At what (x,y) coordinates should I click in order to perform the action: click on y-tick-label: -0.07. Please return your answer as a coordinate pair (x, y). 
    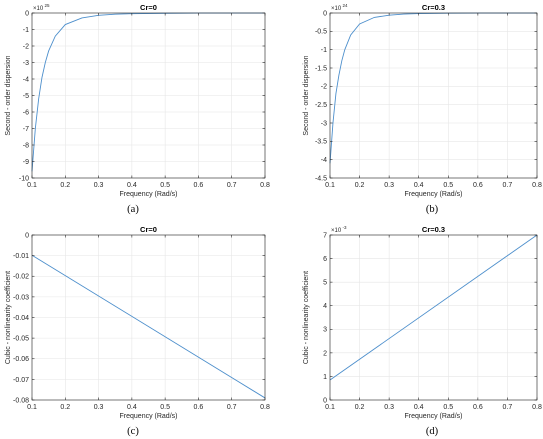
    Looking at the image, I should click on (21, 380).